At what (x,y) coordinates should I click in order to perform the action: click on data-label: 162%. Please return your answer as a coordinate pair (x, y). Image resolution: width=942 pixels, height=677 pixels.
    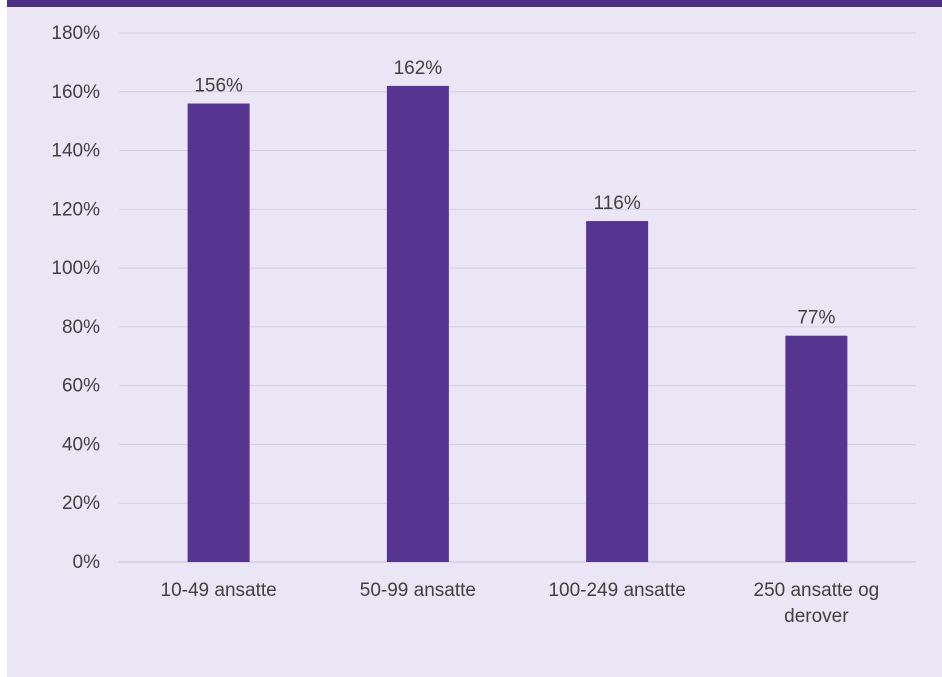
    Looking at the image, I should click on (418, 68).